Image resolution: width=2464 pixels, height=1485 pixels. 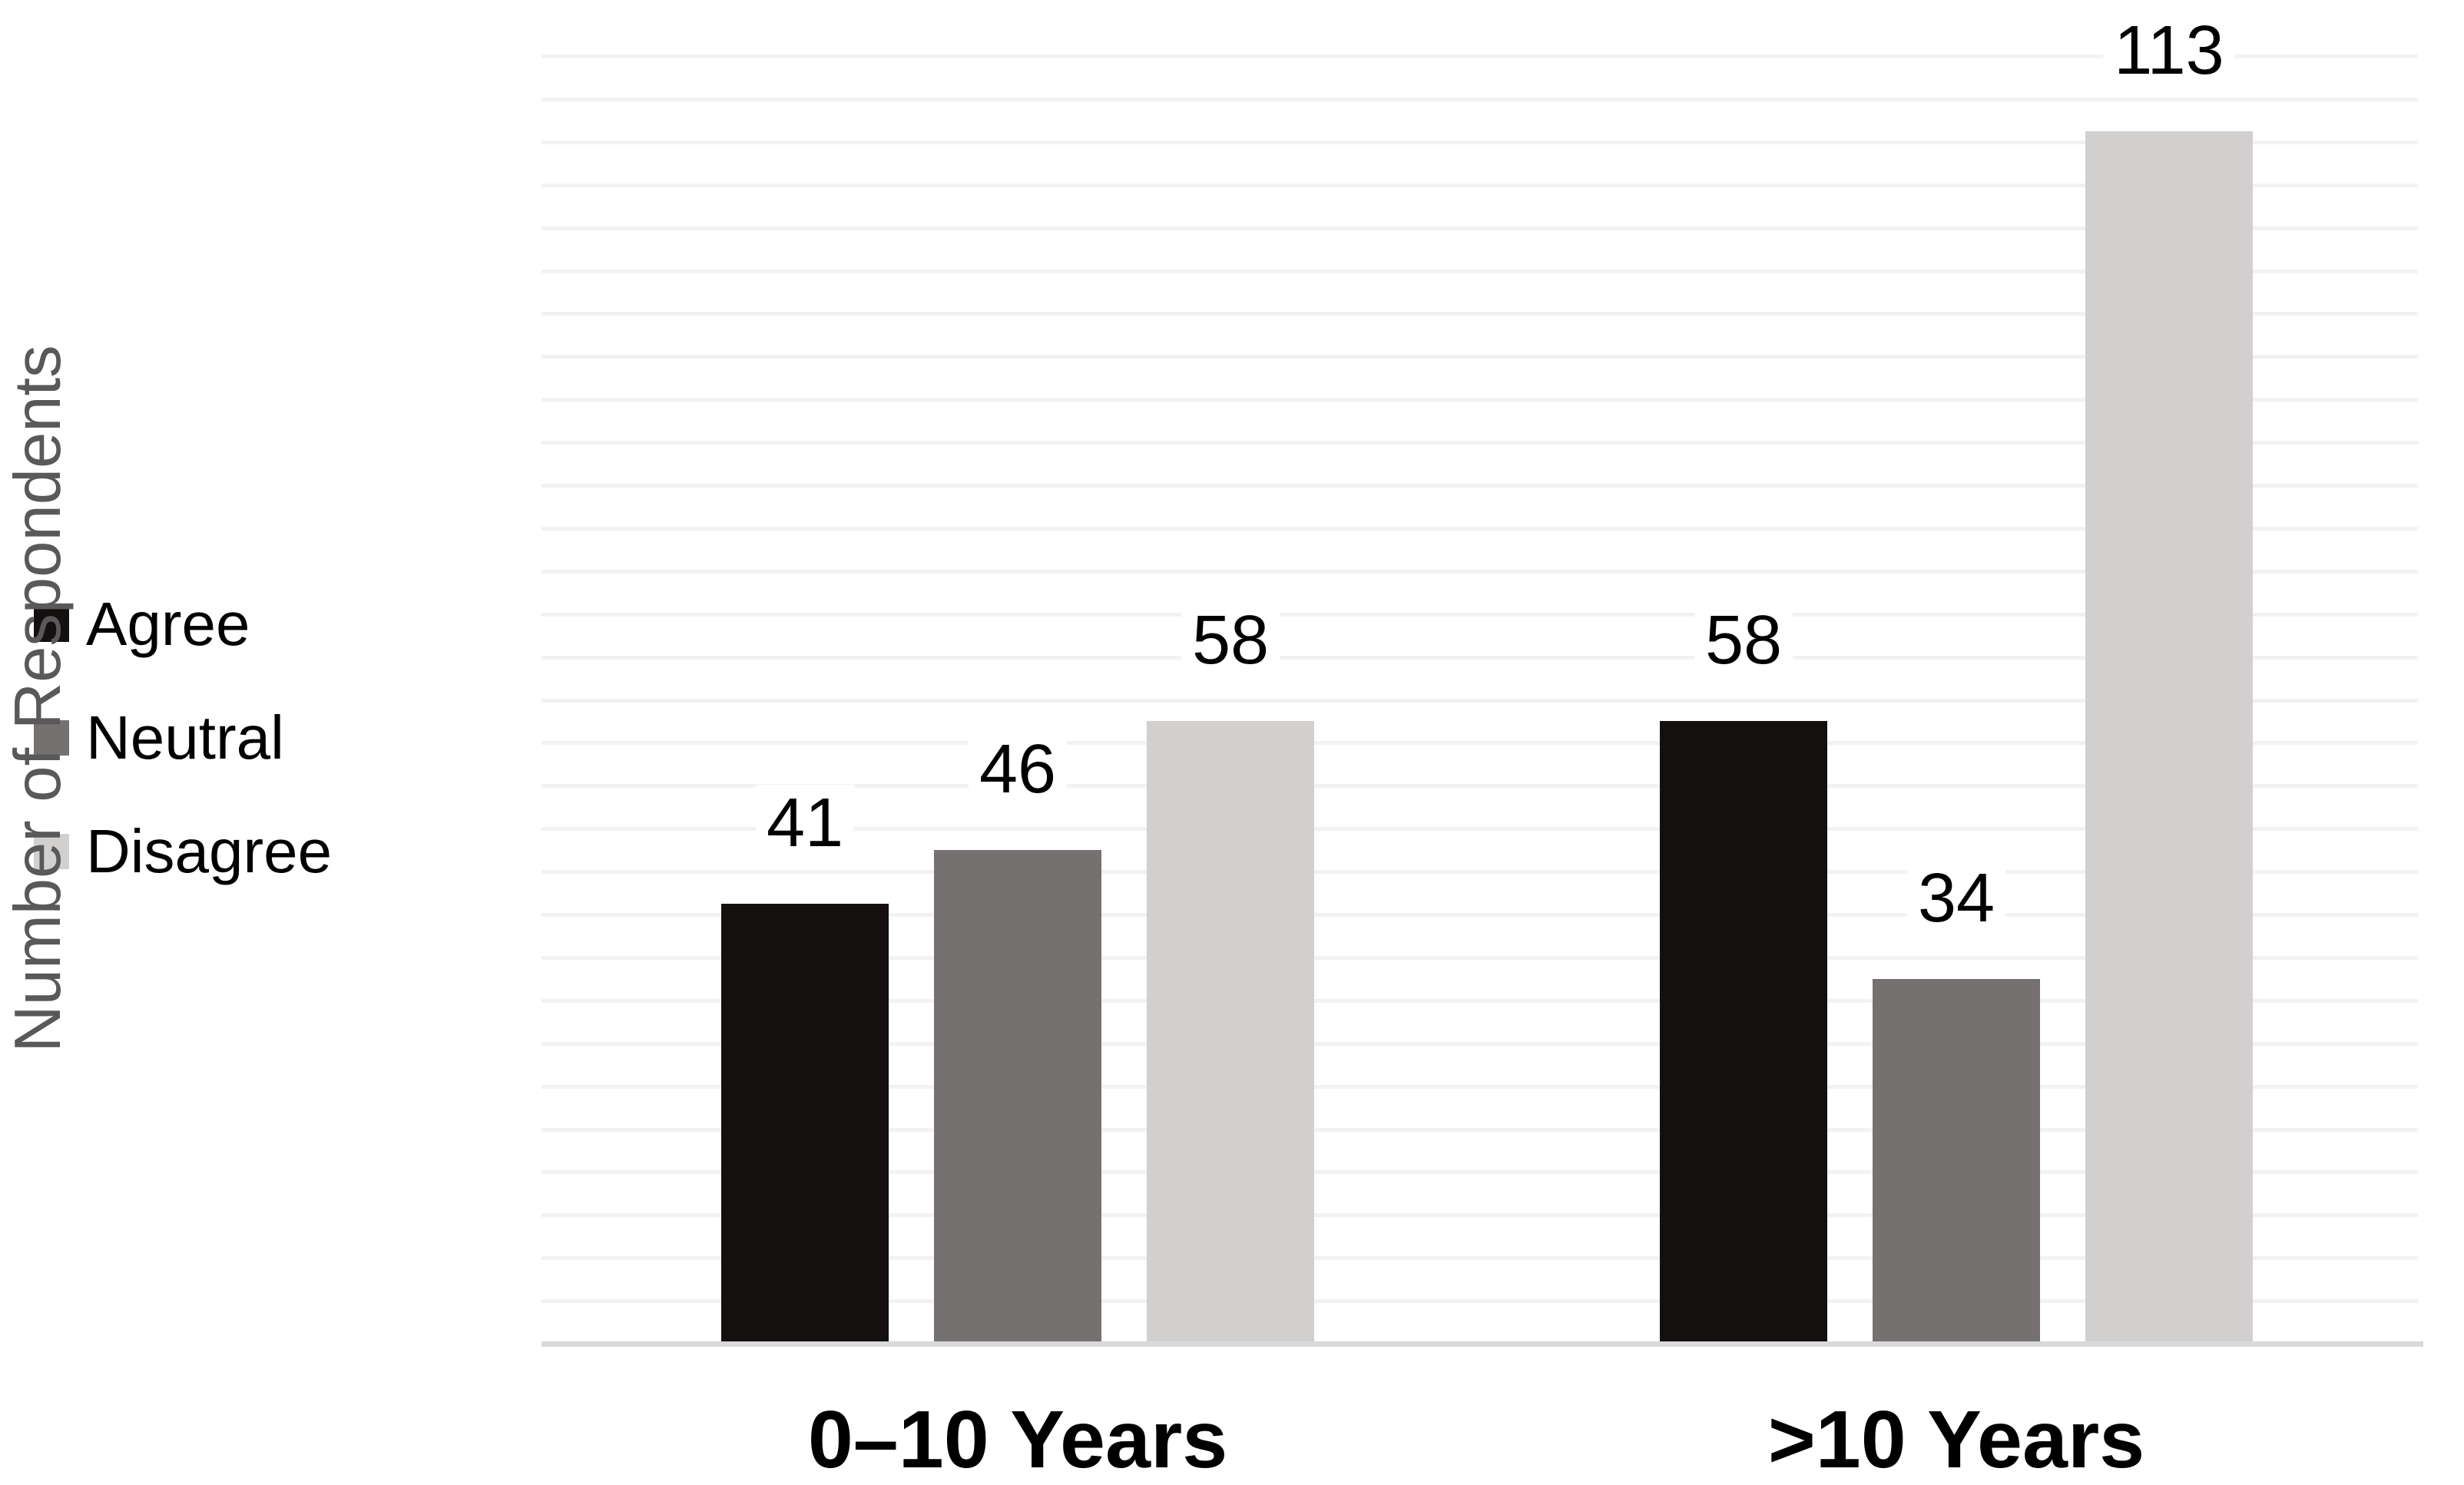 I want to click on legend-item-neutral: Neutral, so click(x=183, y=738).